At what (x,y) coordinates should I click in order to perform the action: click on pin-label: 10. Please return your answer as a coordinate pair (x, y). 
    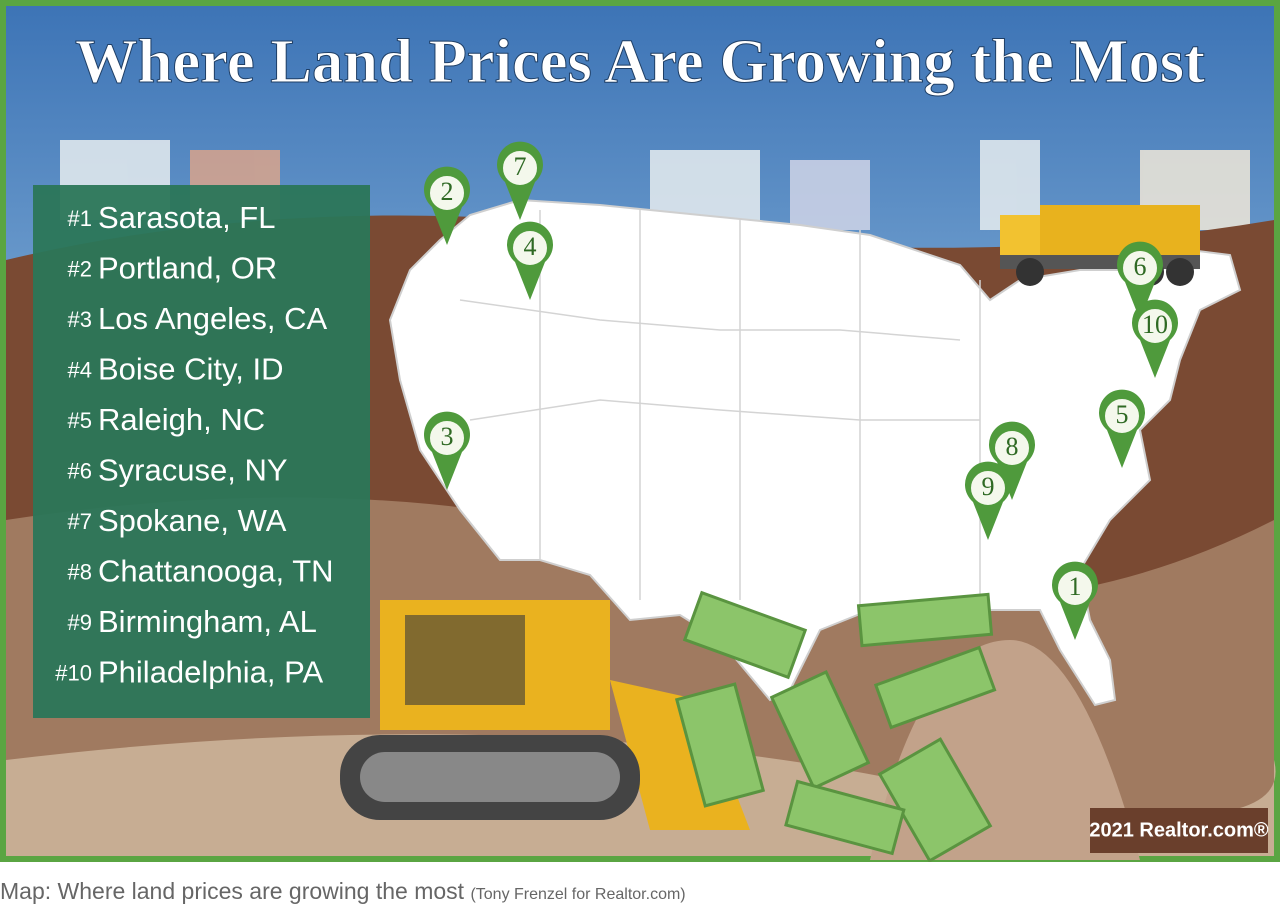
    Looking at the image, I should click on (1155, 324).